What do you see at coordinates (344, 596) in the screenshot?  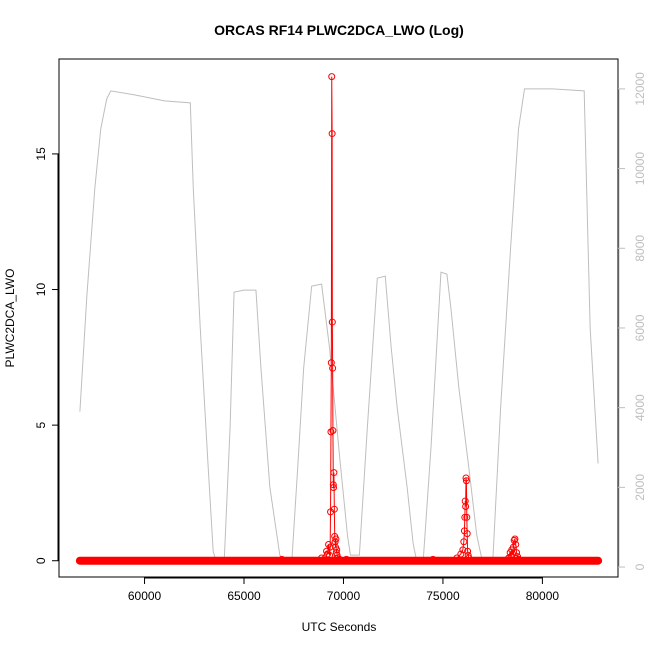 I see `x-tick-label: 70000` at bounding box center [344, 596].